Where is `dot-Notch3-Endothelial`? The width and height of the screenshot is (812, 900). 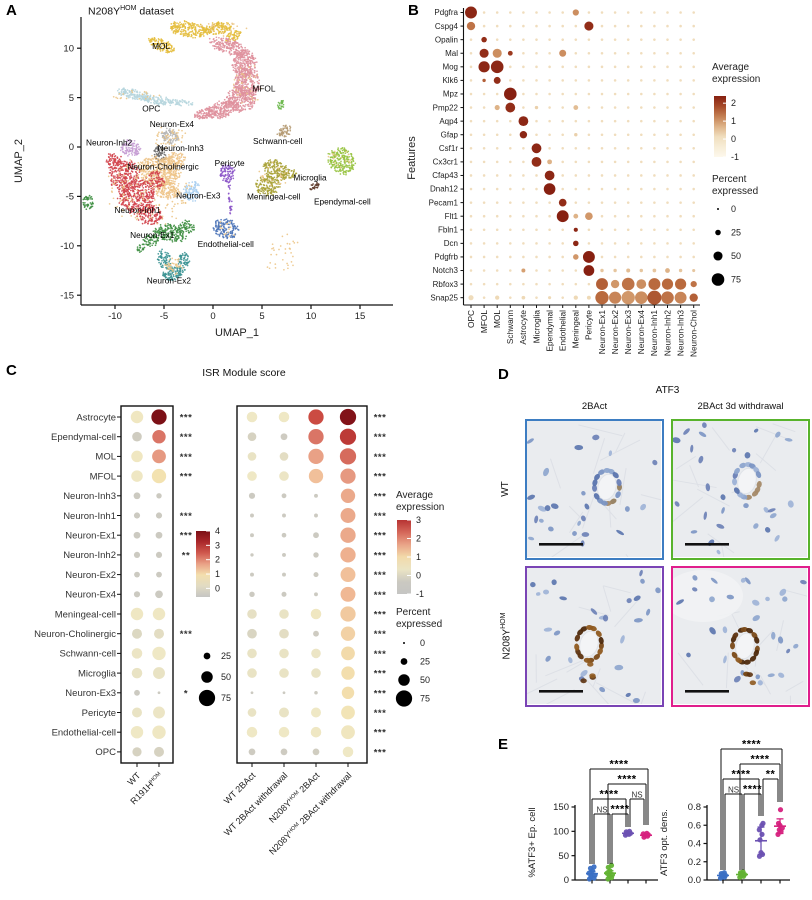 dot-Notch3-Endothelial is located at coordinates (562, 270).